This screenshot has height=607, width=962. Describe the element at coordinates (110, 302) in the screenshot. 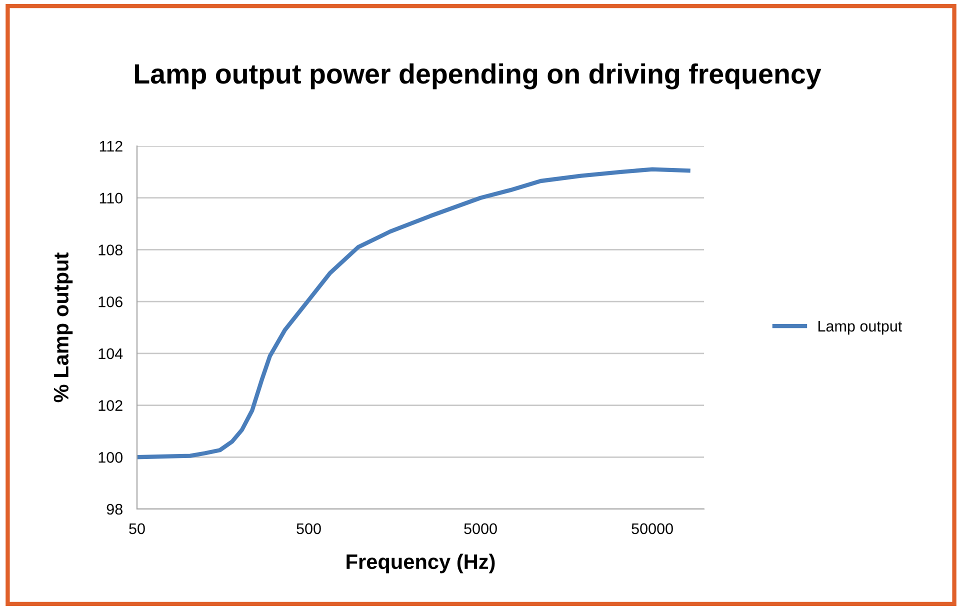

I see `y-tick-label: 106` at that location.